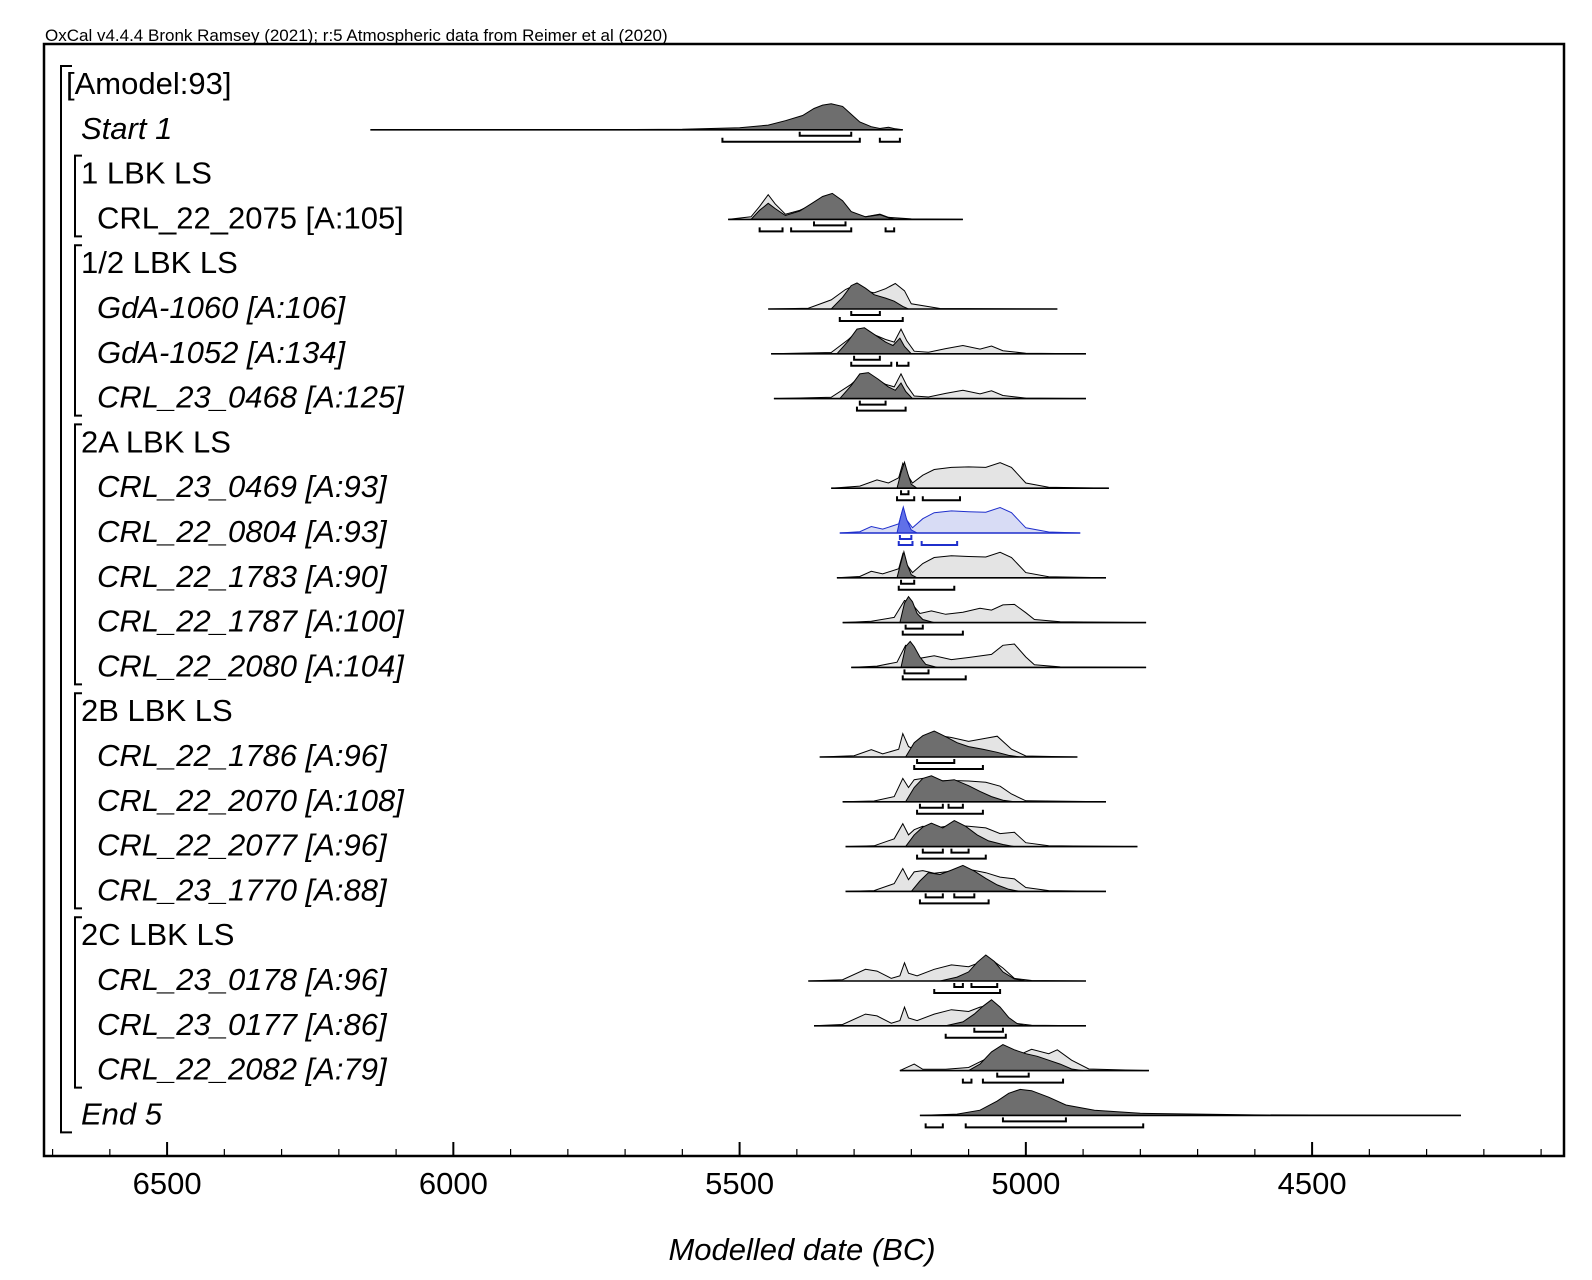 This screenshot has height=1280, width=1592. Describe the element at coordinates (739, 1183) in the screenshot. I see `tick-label: 5500` at that location.